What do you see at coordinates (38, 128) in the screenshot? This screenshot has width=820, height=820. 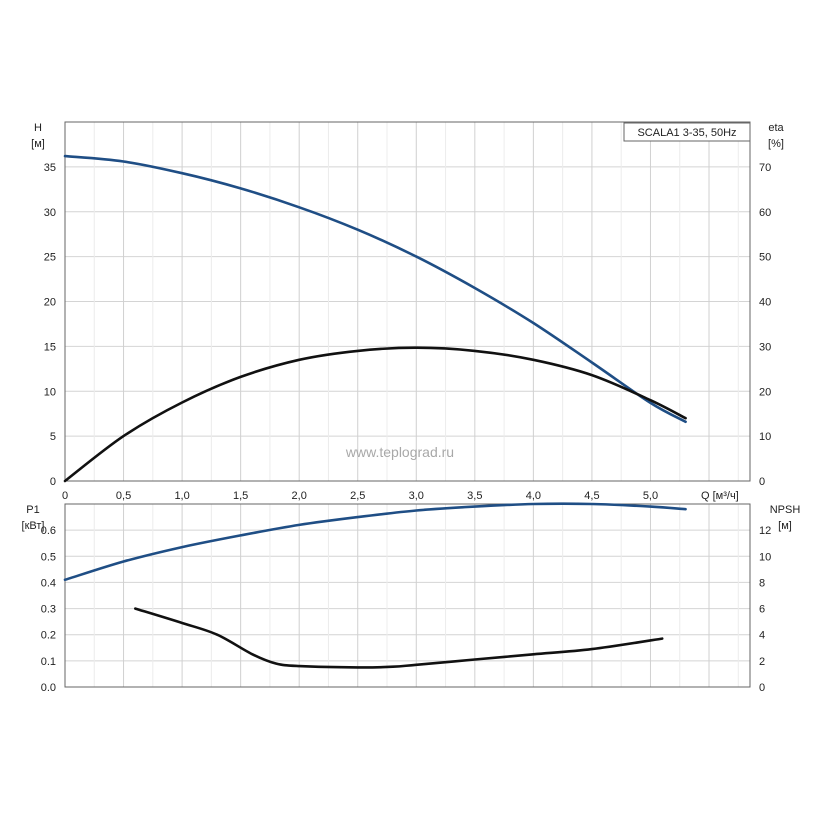 I see `head-axis-name: H` at bounding box center [38, 128].